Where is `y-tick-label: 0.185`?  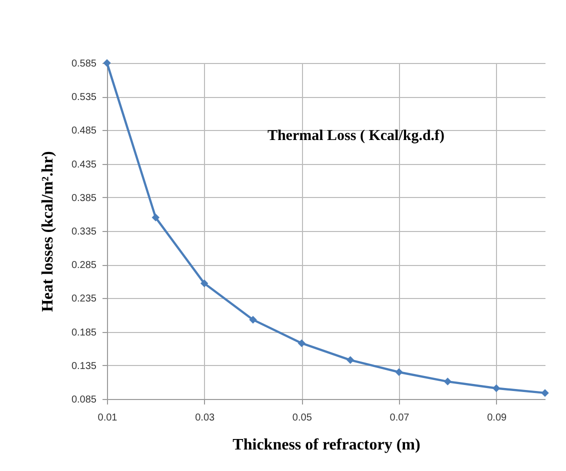
y-tick-label: 0.185 is located at coordinates (84, 332).